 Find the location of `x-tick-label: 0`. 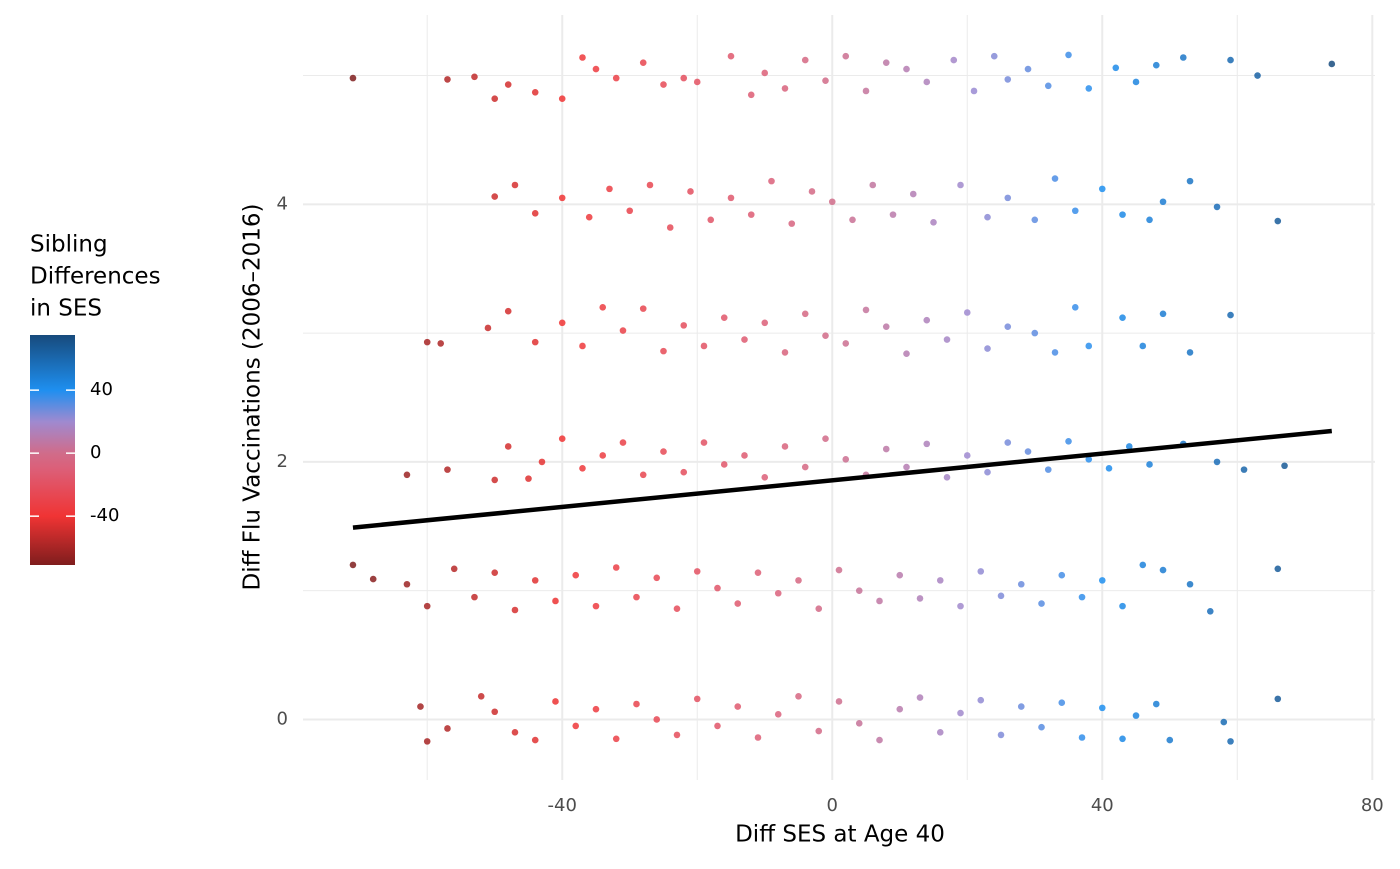

x-tick-label: 0 is located at coordinates (832, 805).